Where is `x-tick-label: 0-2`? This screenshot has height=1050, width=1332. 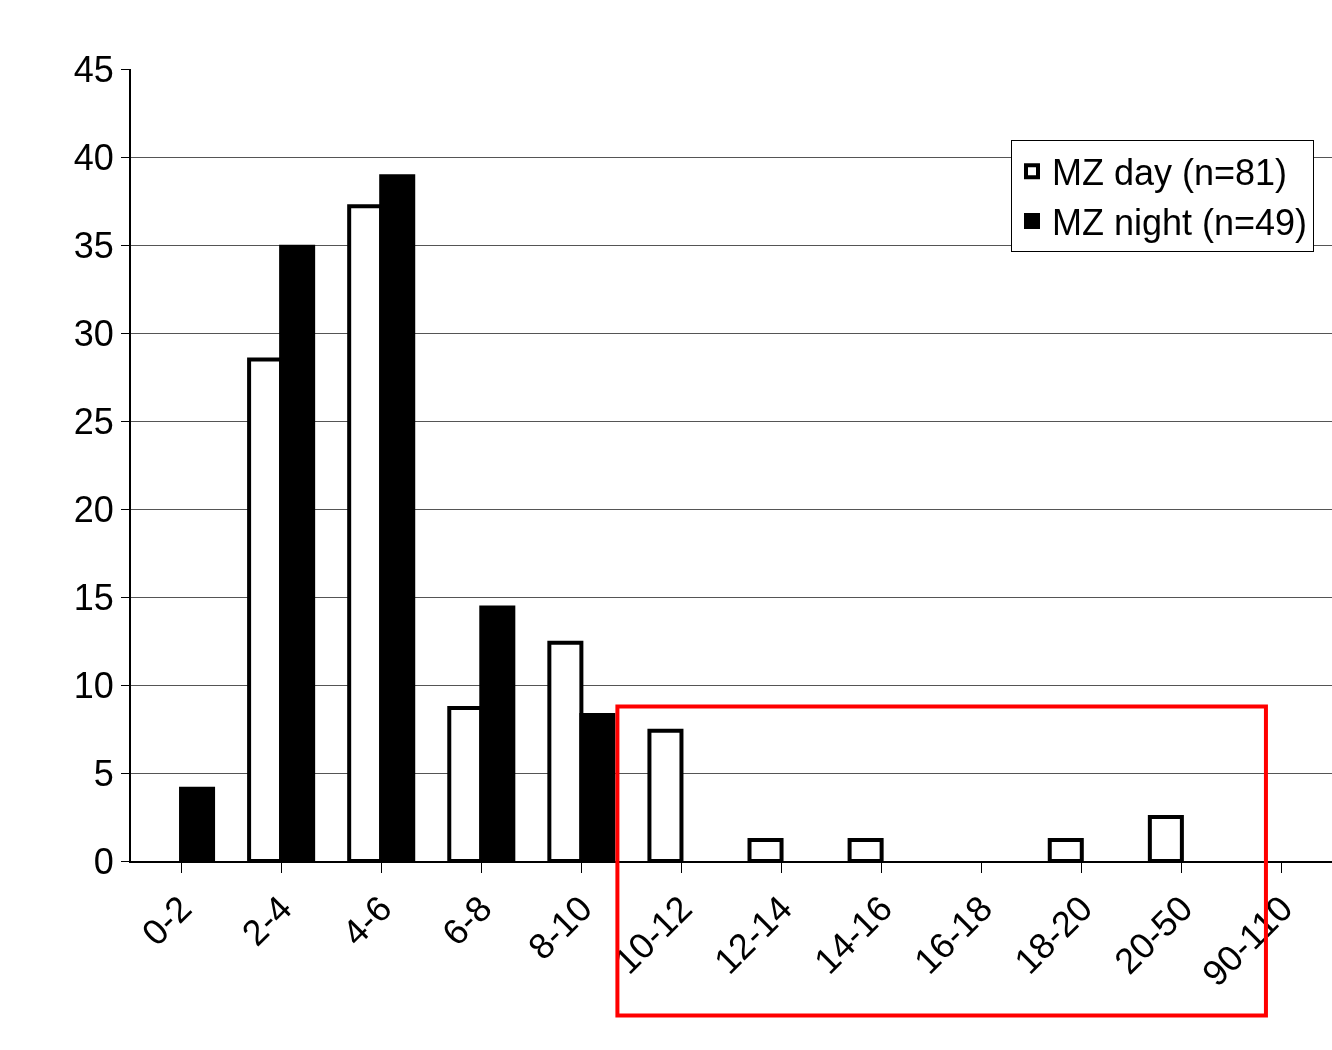 x-tick-label: 0-2 is located at coordinates (166, 920).